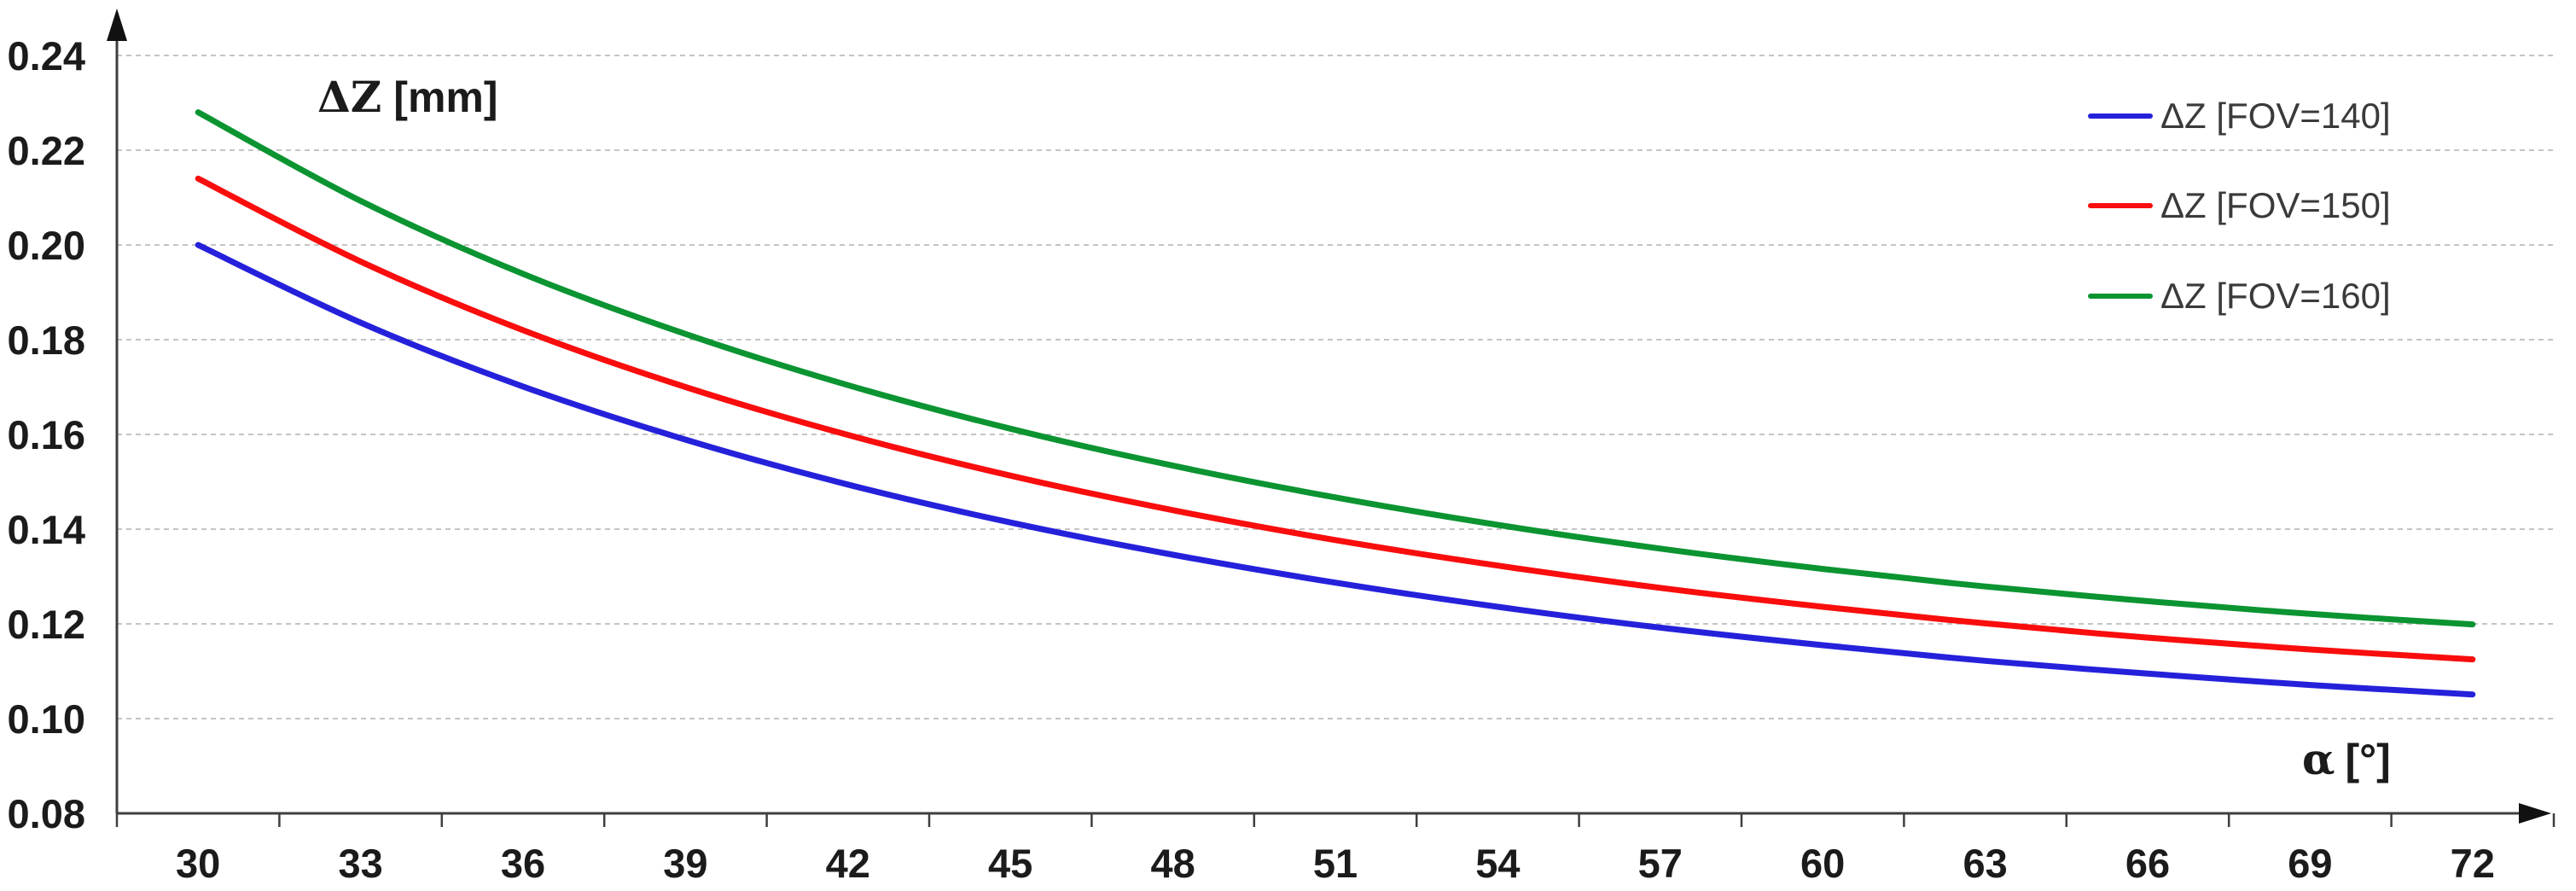 The image size is (2576, 891). What do you see at coordinates (350, 97) in the screenshot?
I see `y-axis-title-symbol: ΔZ` at bounding box center [350, 97].